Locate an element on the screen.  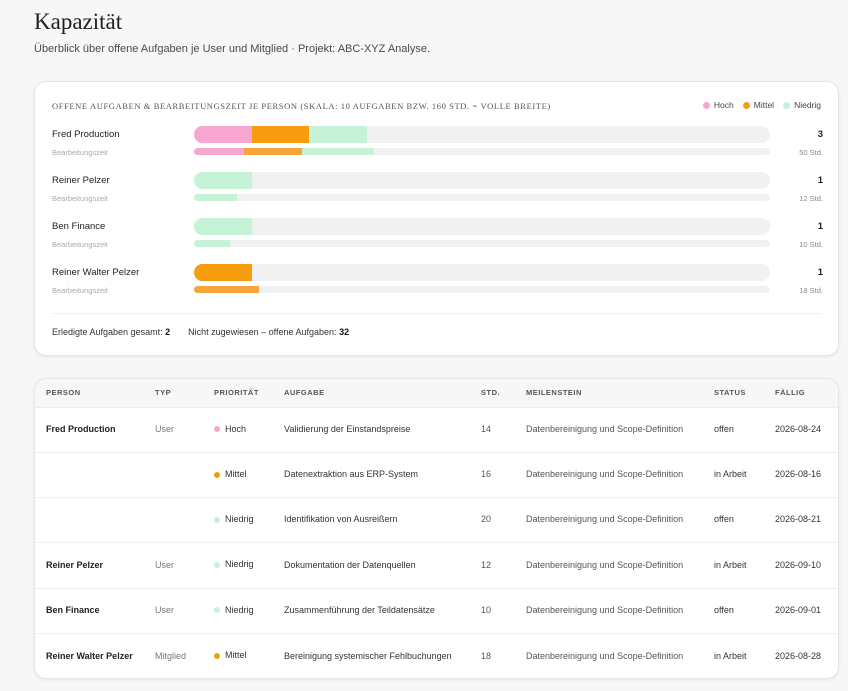
column-header: Typ is located at coordinates (173, 393).